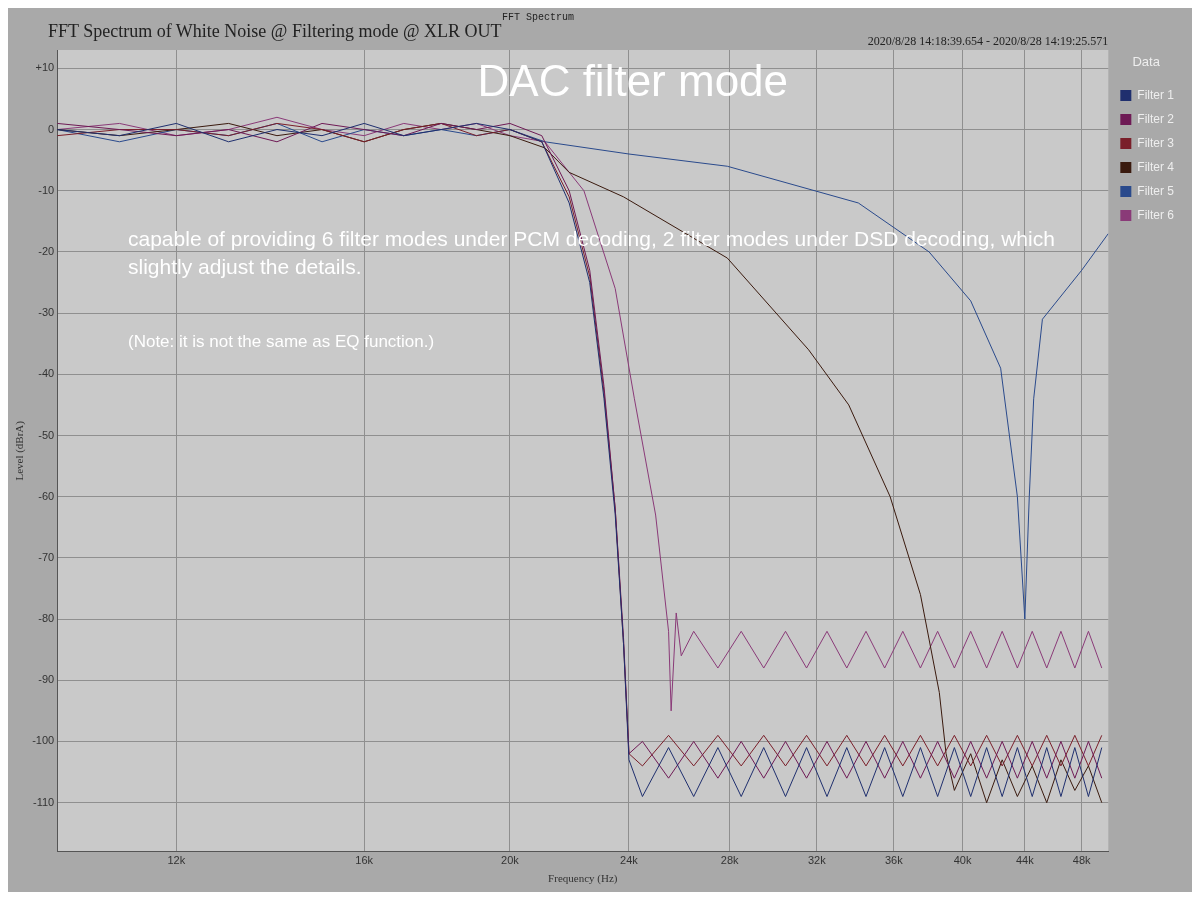 The width and height of the screenshot is (1200, 900). Describe the element at coordinates (988, 41) in the screenshot. I see `text: 2020/8/28 14:18:39.654 - 2020/8/28 14:19:25.571` at that location.